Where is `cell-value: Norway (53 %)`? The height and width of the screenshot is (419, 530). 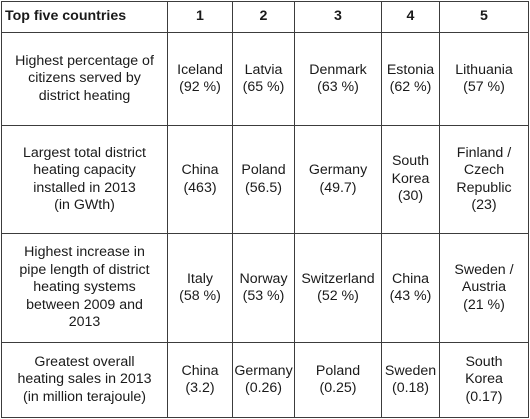
cell-value: Norway (53 %) is located at coordinates (263, 287).